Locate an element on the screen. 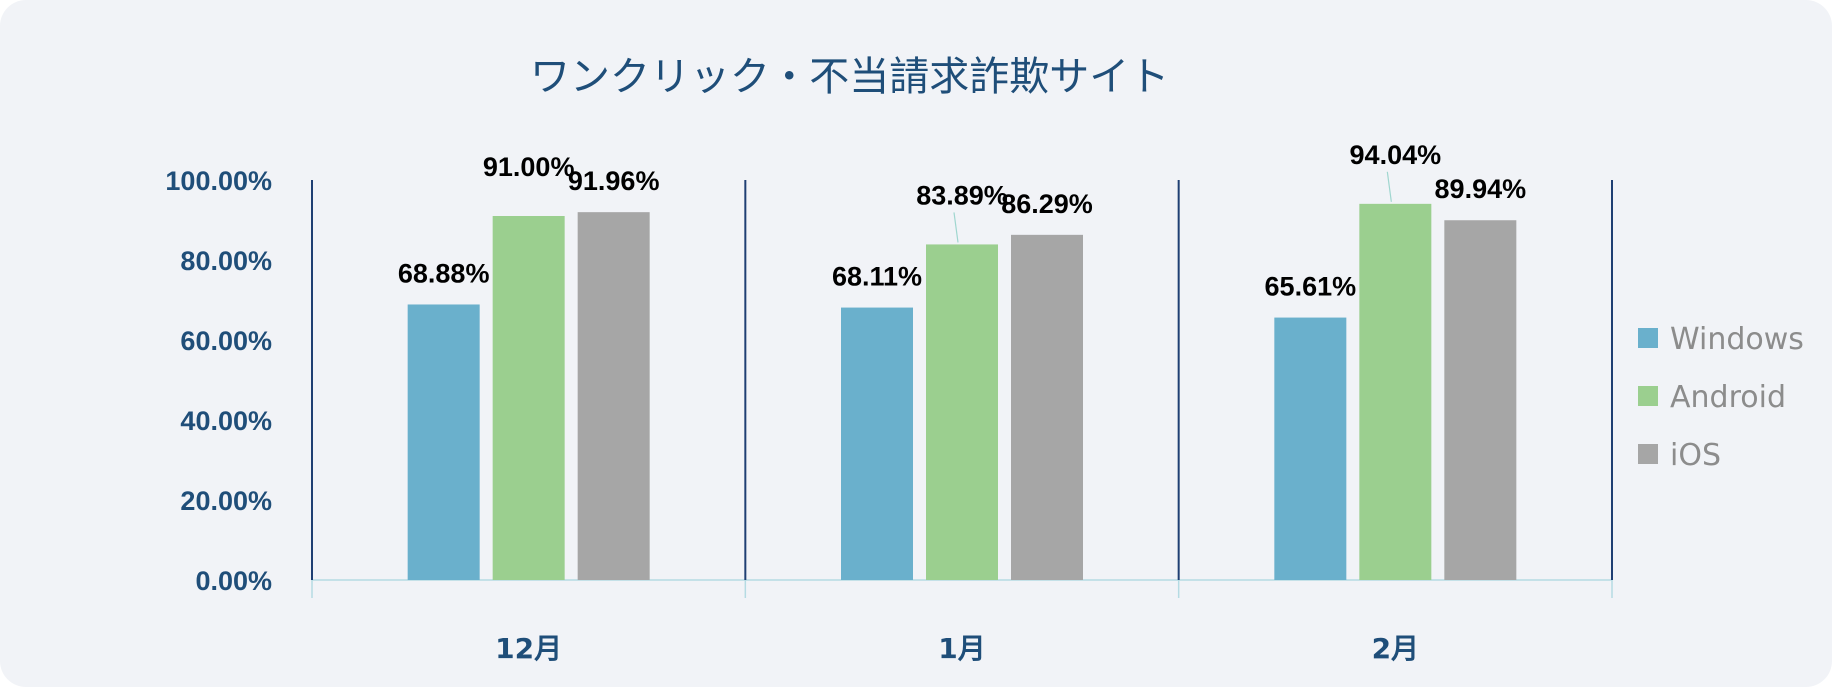  chart-title: ワンクリック・不当請求詐欺サイト is located at coordinates (849, 77).